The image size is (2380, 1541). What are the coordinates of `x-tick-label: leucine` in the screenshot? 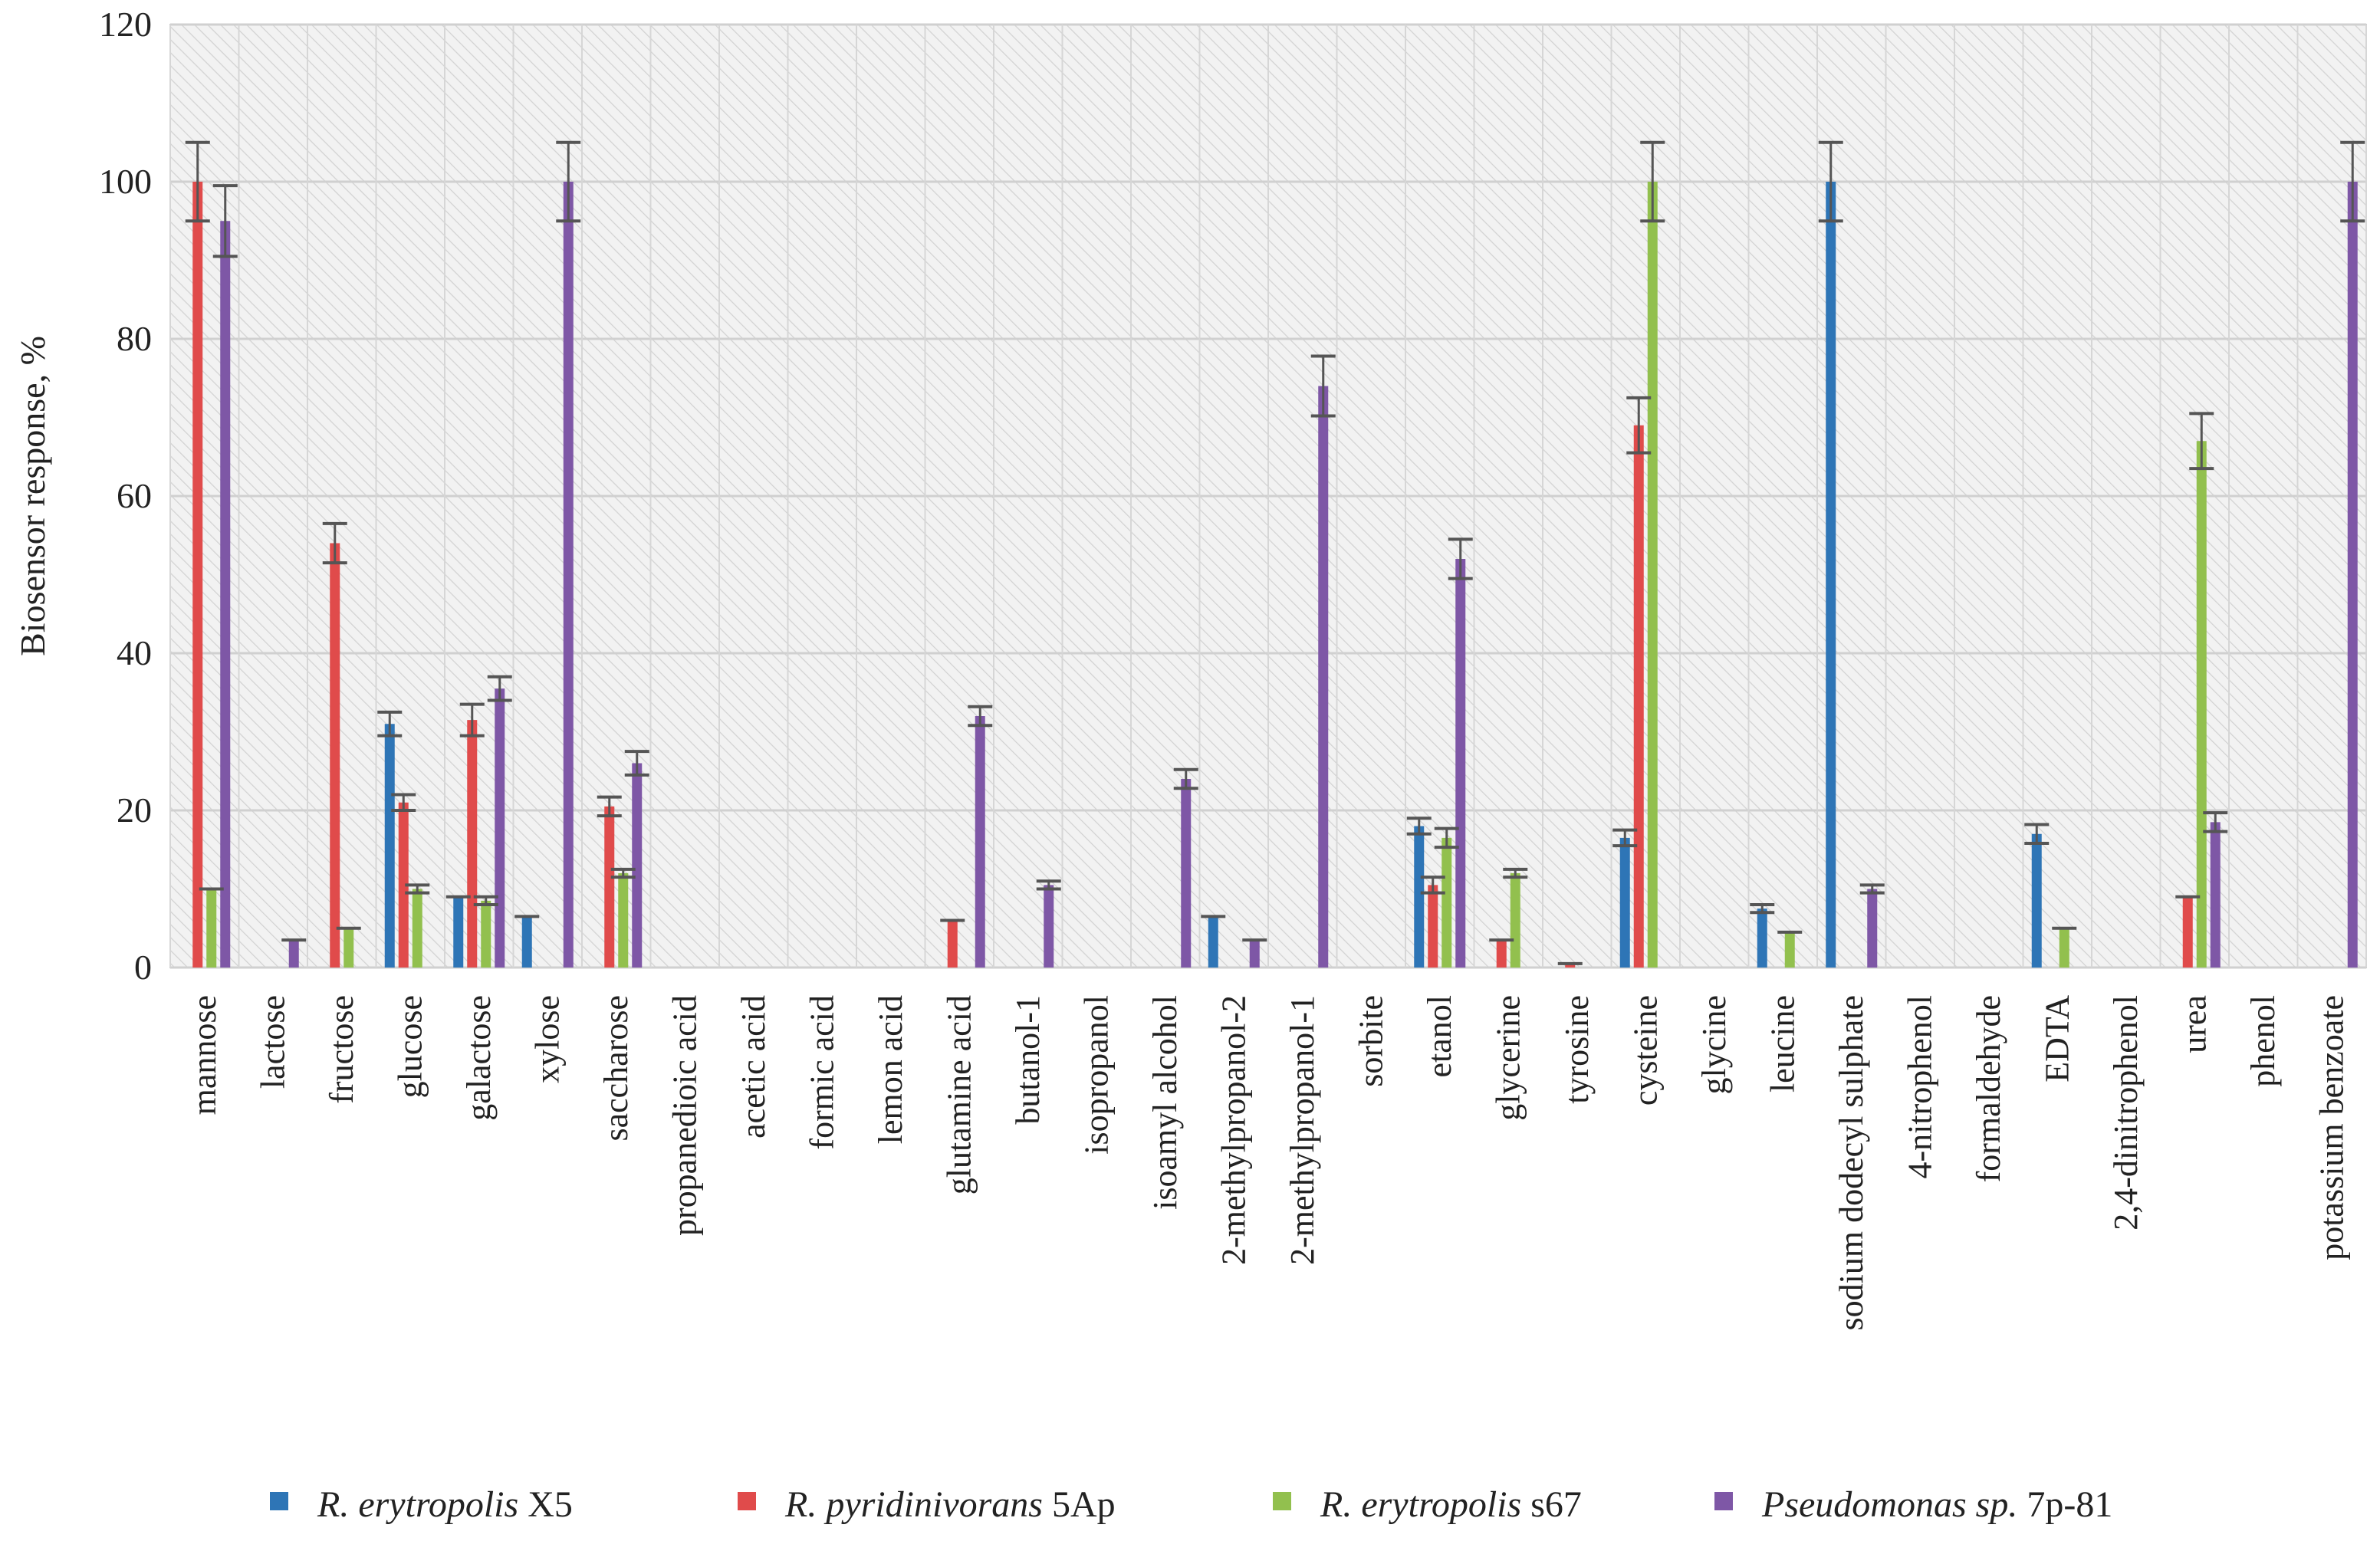 It's located at (1782, 1044).